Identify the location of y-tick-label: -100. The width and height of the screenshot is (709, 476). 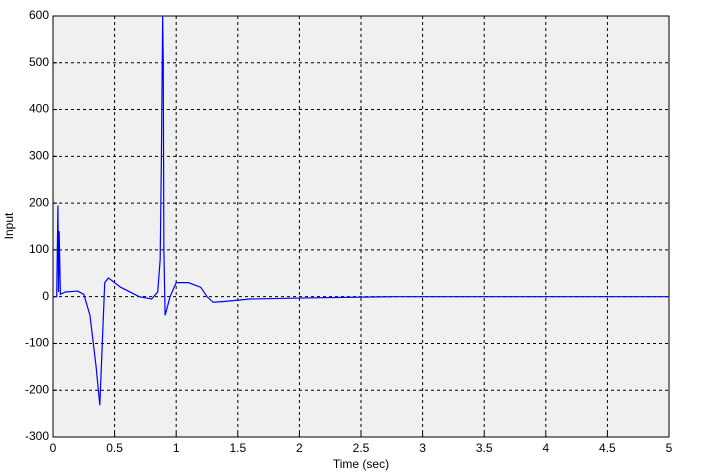
(37, 343).